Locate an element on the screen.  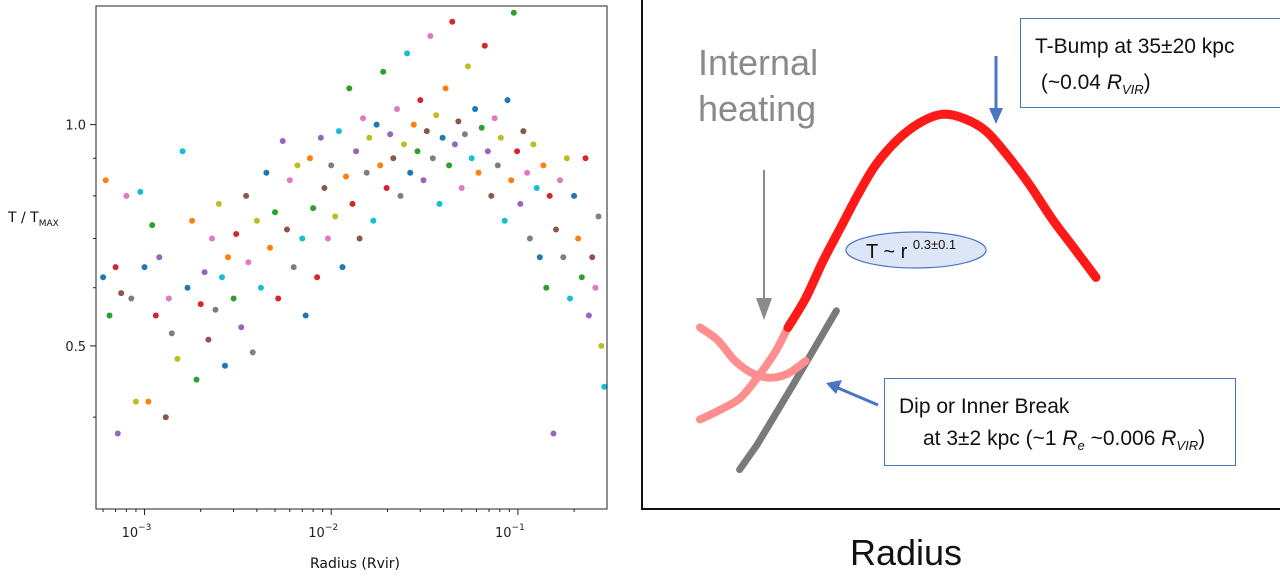
main-temperature-curve is located at coordinates (942, 220).